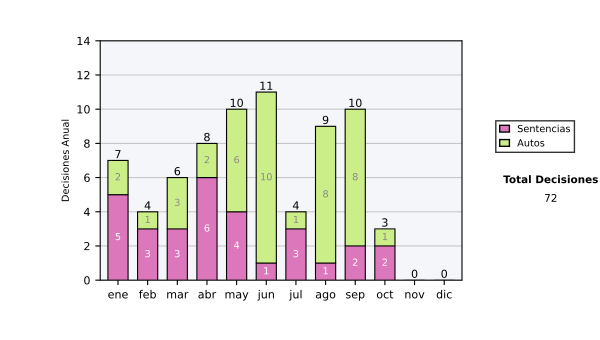  What do you see at coordinates (550, 198) in the screenshot?
I see `text: 72` at bounding box center [550, 198].